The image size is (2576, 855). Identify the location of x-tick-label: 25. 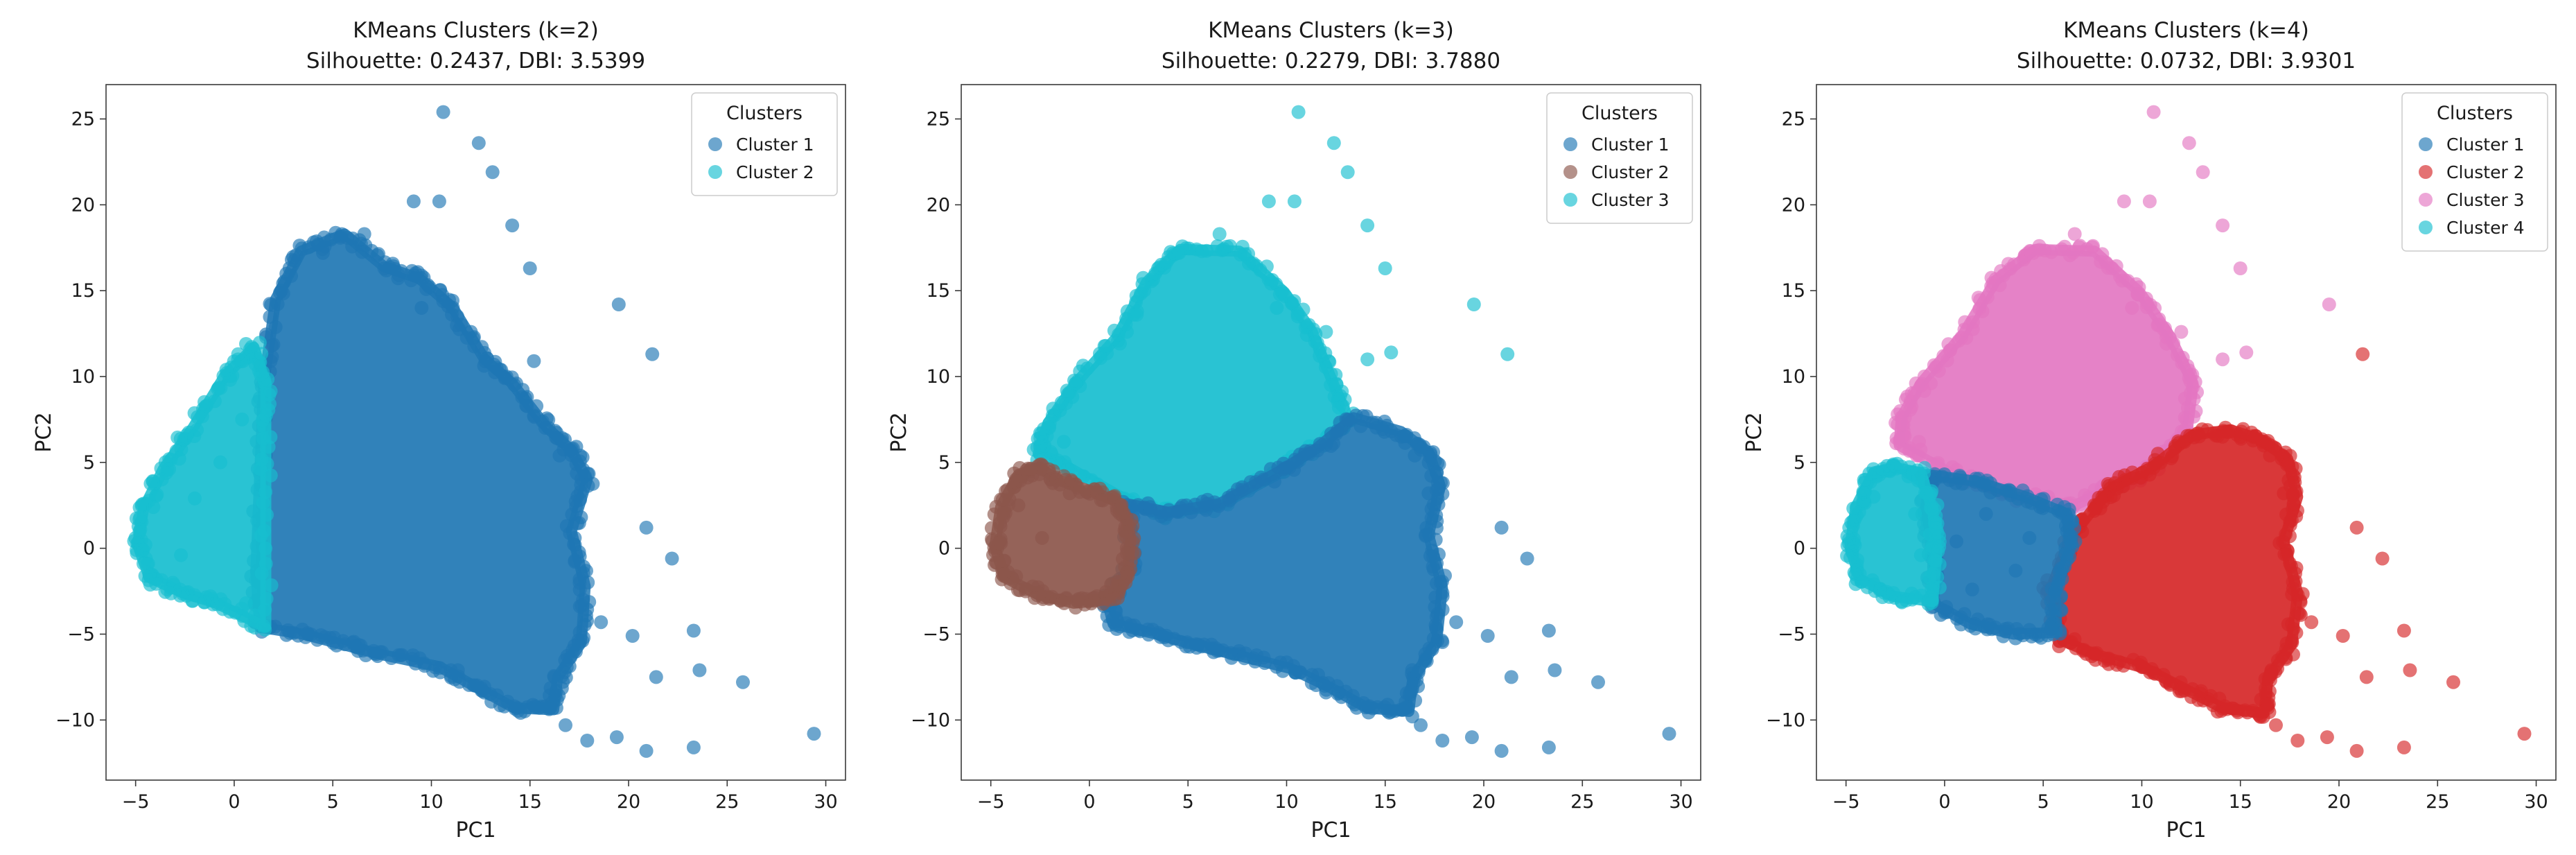
(2437, 802).